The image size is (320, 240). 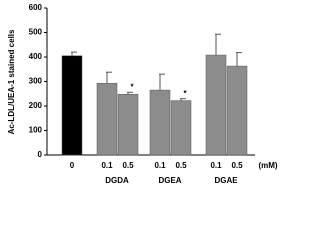 What do you see at coordinates (36, 56) in the screenshot?
I see `y-tick-label: 400` at bounding box center [36, 56].